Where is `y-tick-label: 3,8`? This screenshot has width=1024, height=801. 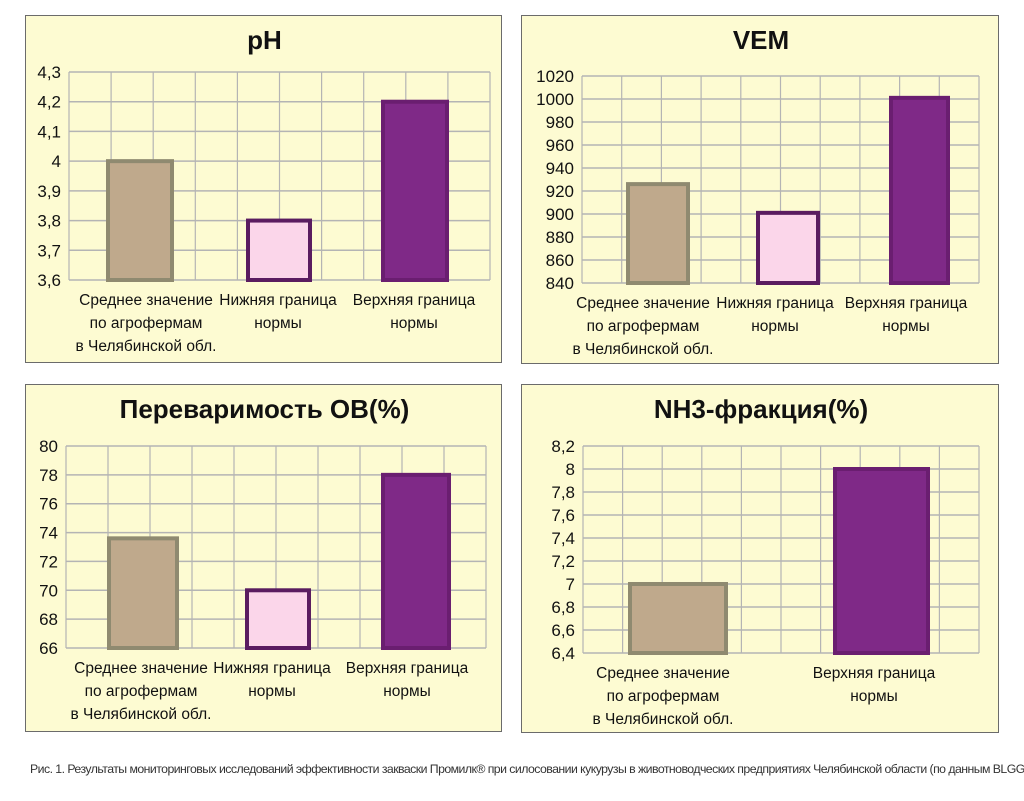 y-tick-label: 3,8 is located at coordinates (49, 221).